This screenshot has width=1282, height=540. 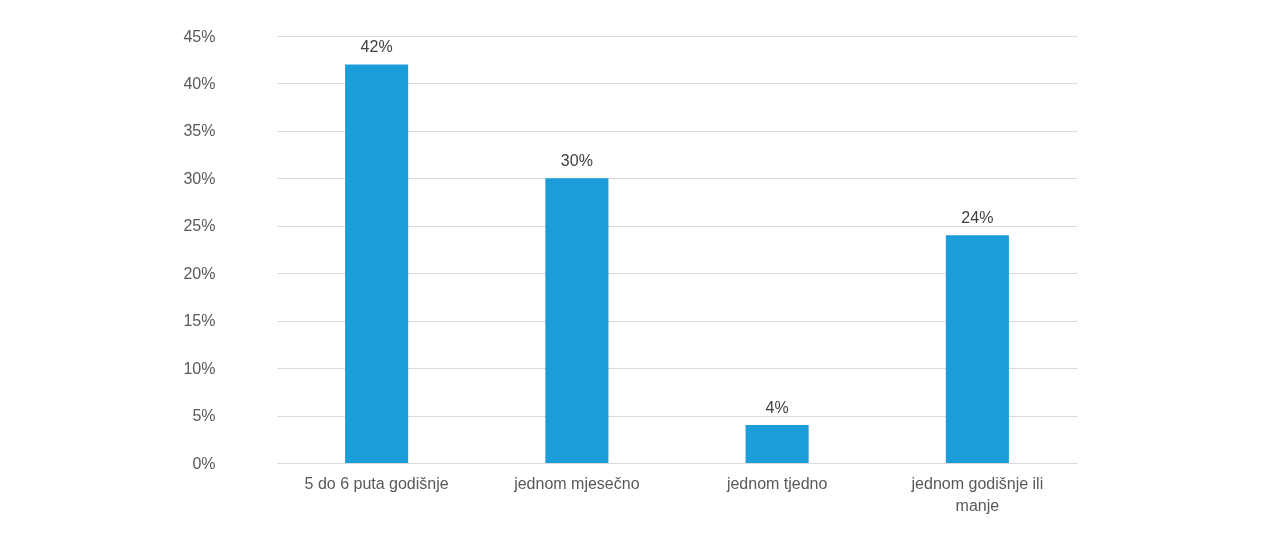 What do you see at coordinates (204, 416) in the screenshot?
I see `y-tick-label: 5%` at bounding box center [204, 416].